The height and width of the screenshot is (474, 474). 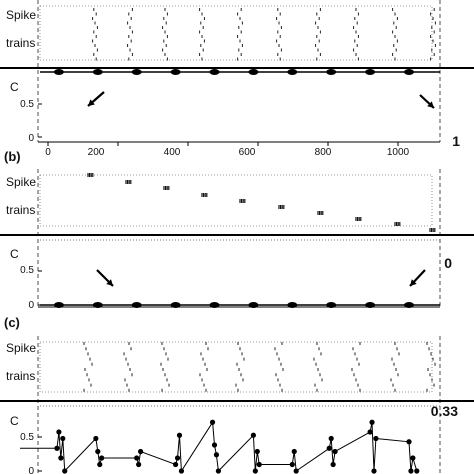 What do you see at coordinates (323, 152) in the screenshot?
I see `x-tick-label-800: 800` at bounding box center [323, 152].